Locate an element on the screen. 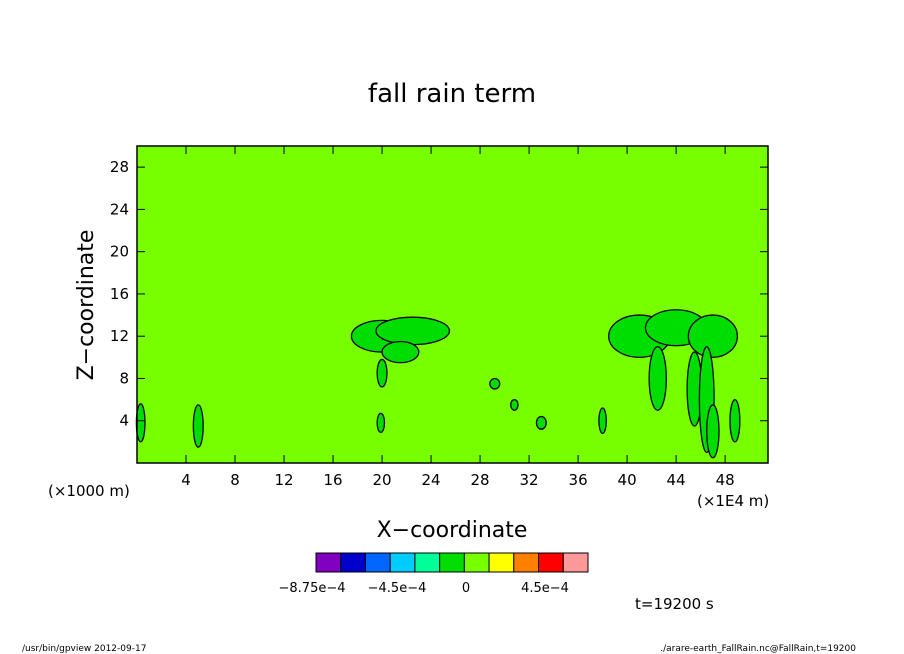 This screenshot has width=904, height=654. colorbar-label: −8.75e−4 is located at coordinates (312, 588).